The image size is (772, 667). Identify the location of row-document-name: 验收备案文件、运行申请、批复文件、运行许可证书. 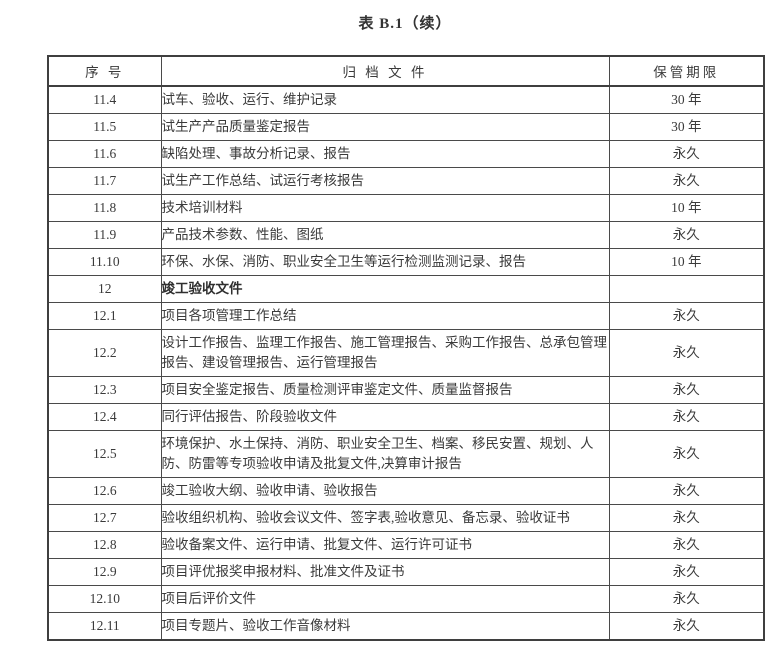
(385, 545).